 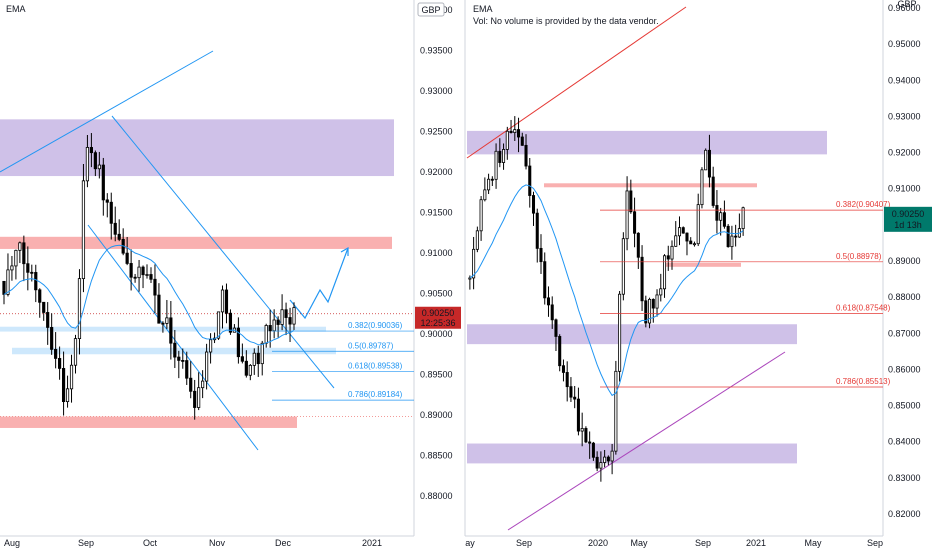 I want to click on right-y-tick-0.82000: 0.82000, so click(x=904, y=514).